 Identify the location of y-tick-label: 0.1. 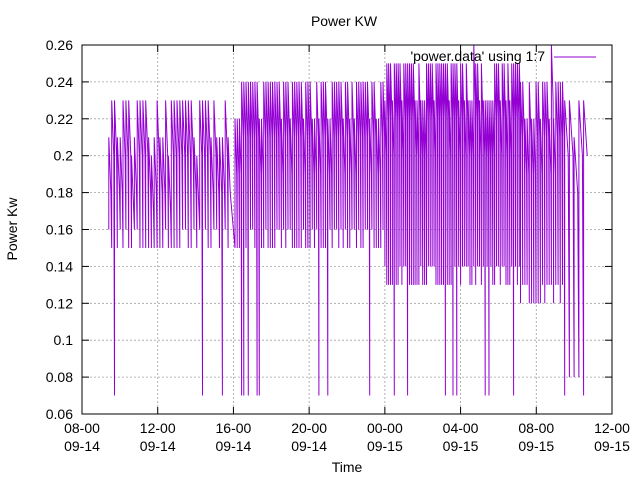
(64, 340).